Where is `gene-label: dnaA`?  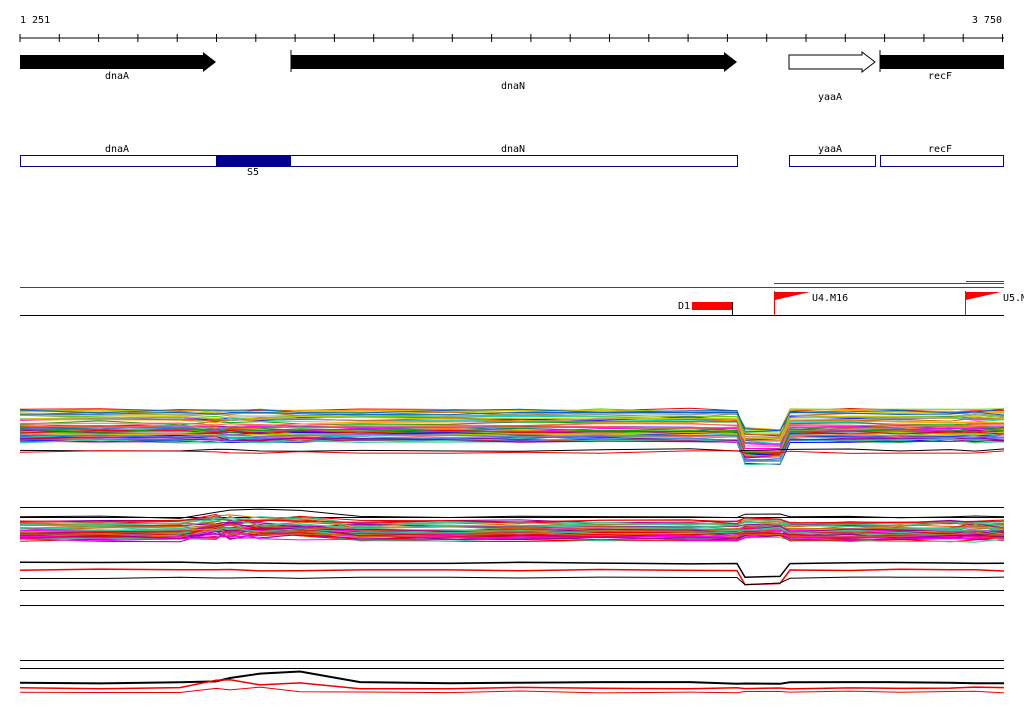 gene-label: dnaA is located at coordinates (117, 76).